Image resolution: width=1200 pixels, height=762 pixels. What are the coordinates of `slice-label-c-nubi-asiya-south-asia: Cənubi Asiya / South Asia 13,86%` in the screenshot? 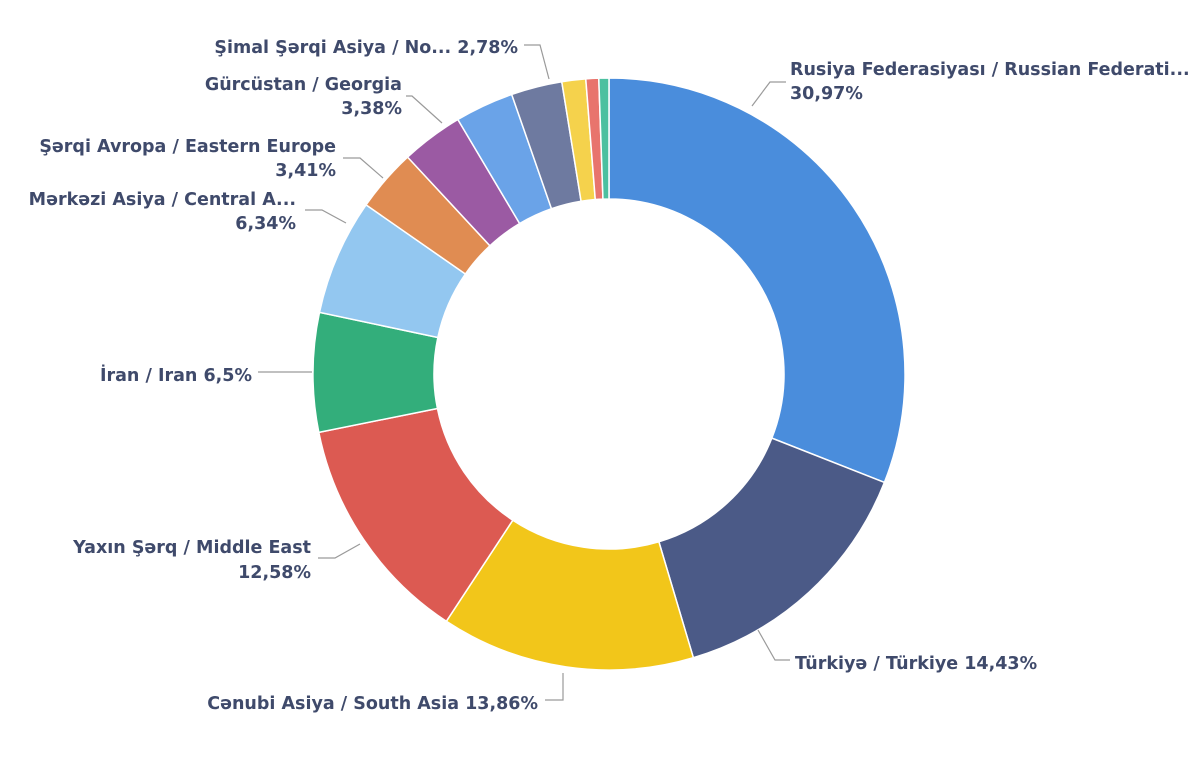 It's located at (372, 704).